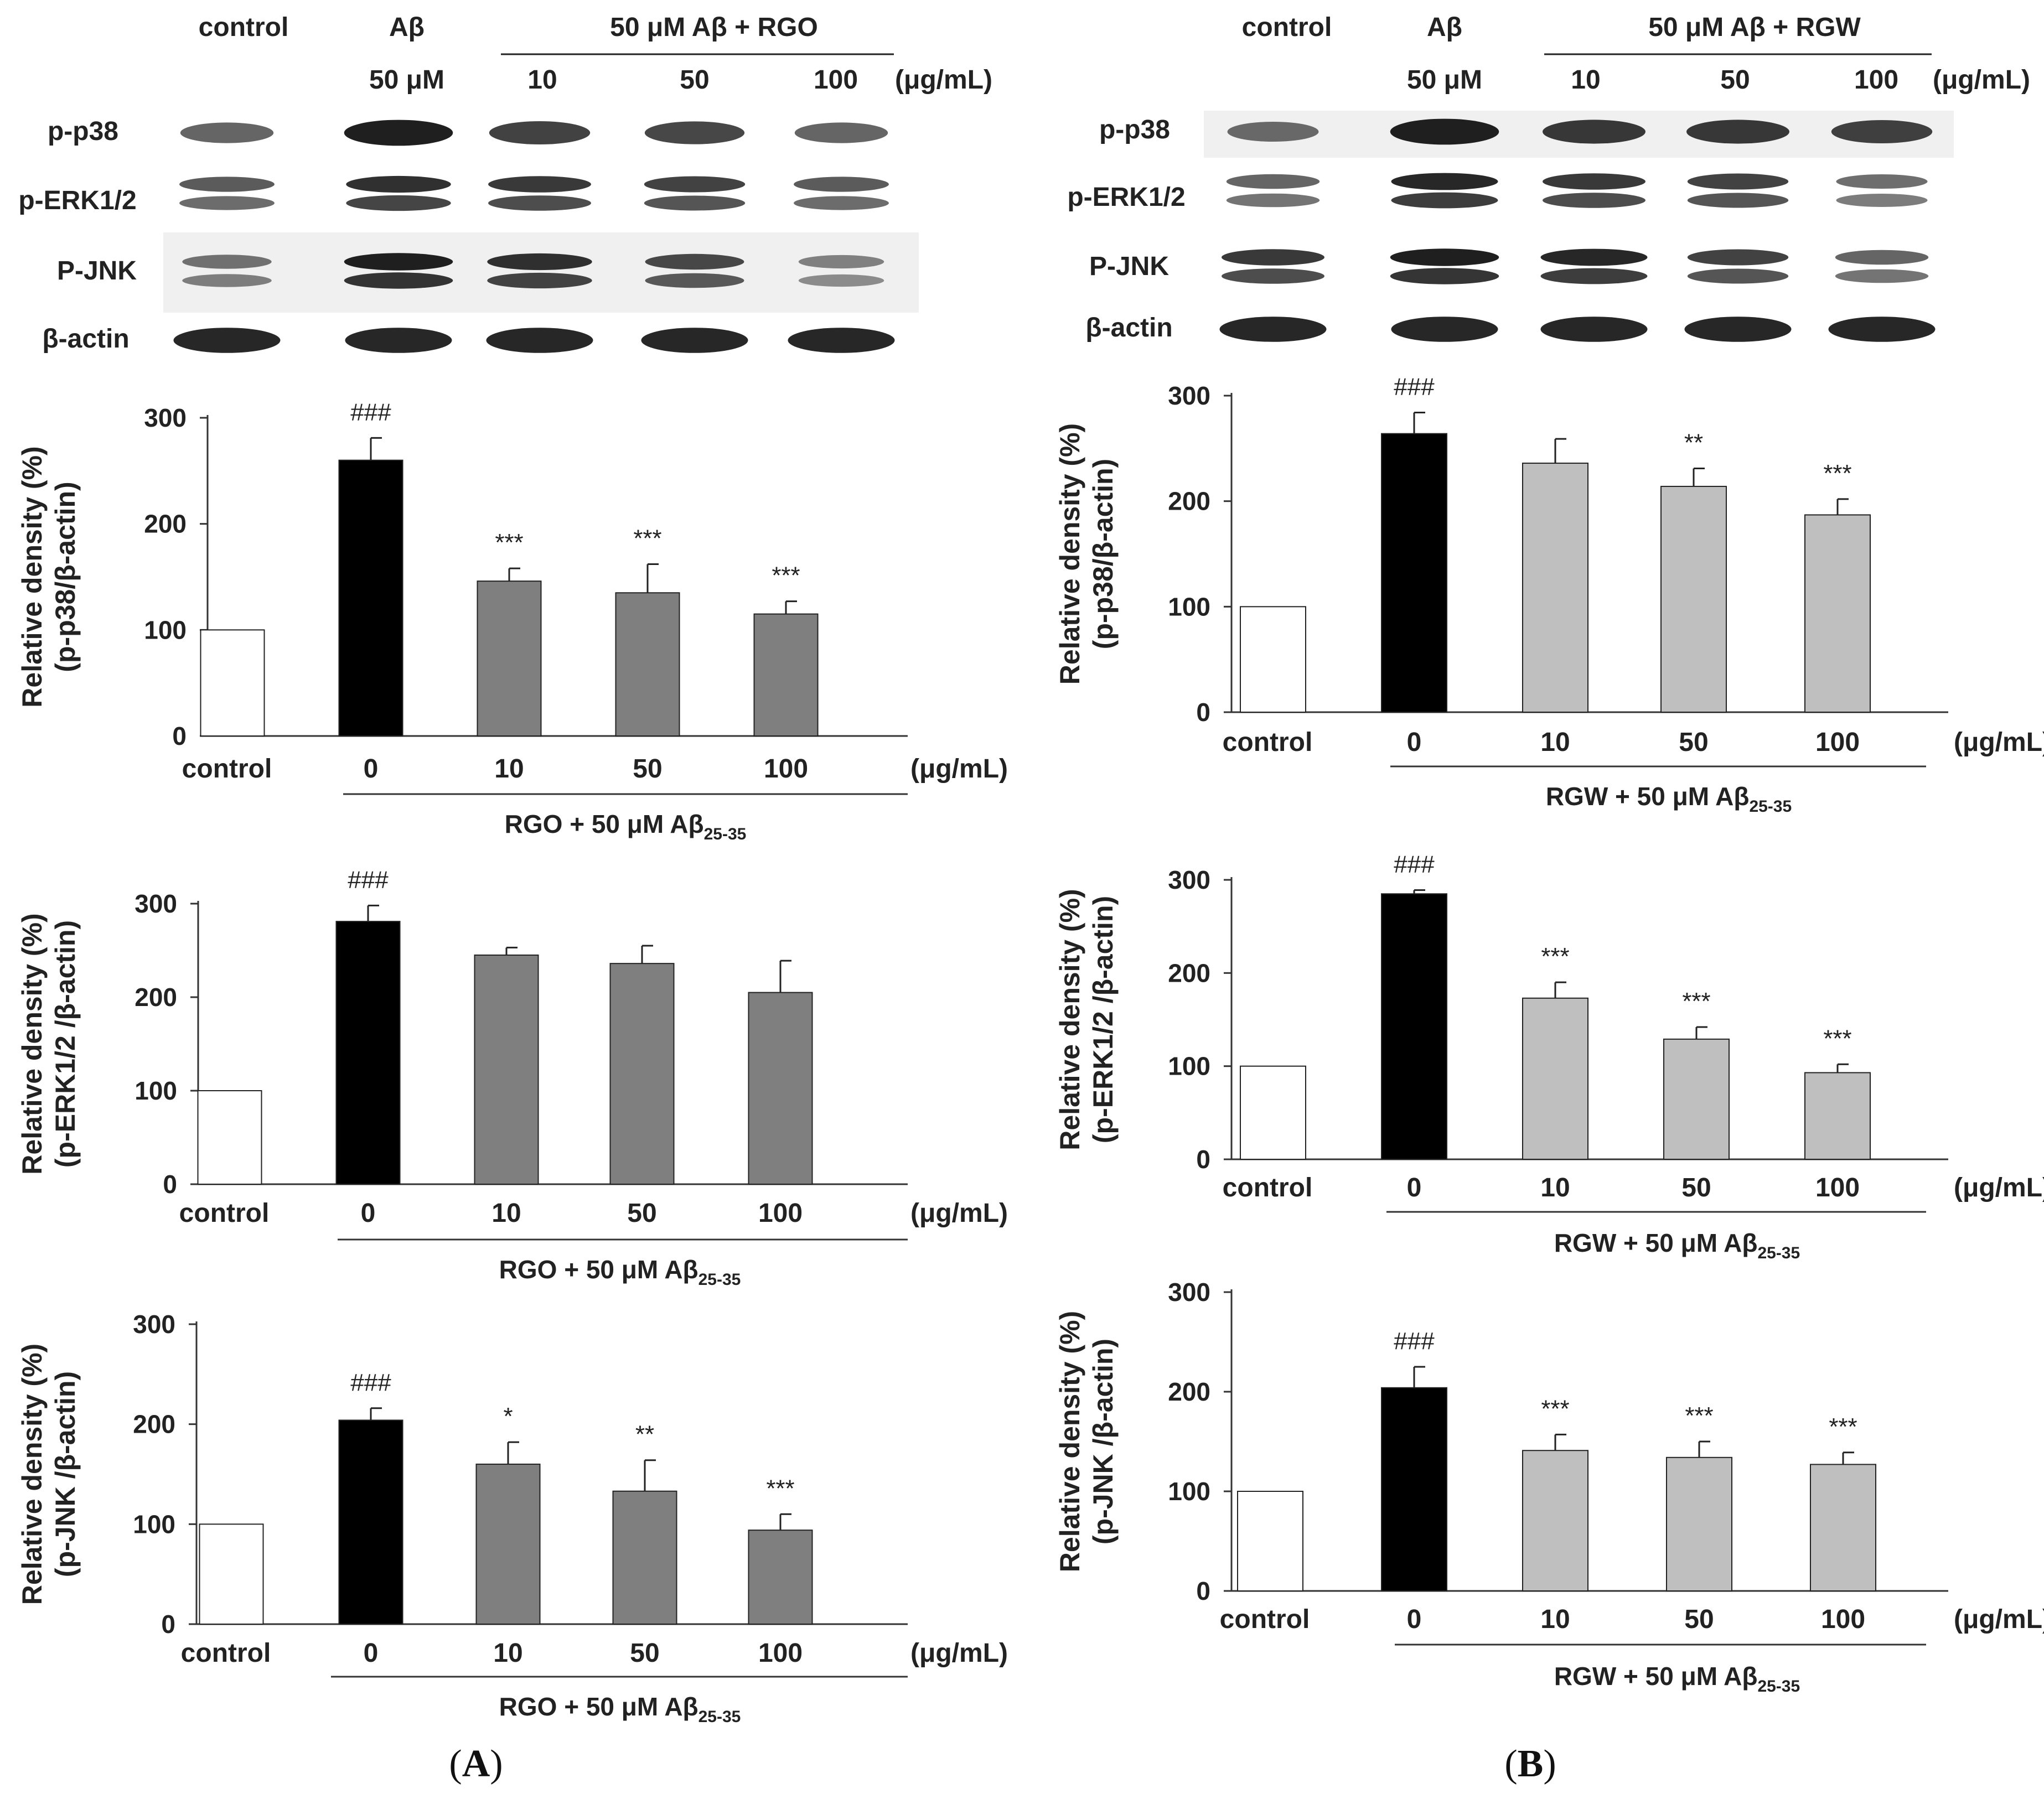 The height and width of the screenshot is (1799, 2044). I want to click on y-tick-label: 200, so click(1189, 1391).